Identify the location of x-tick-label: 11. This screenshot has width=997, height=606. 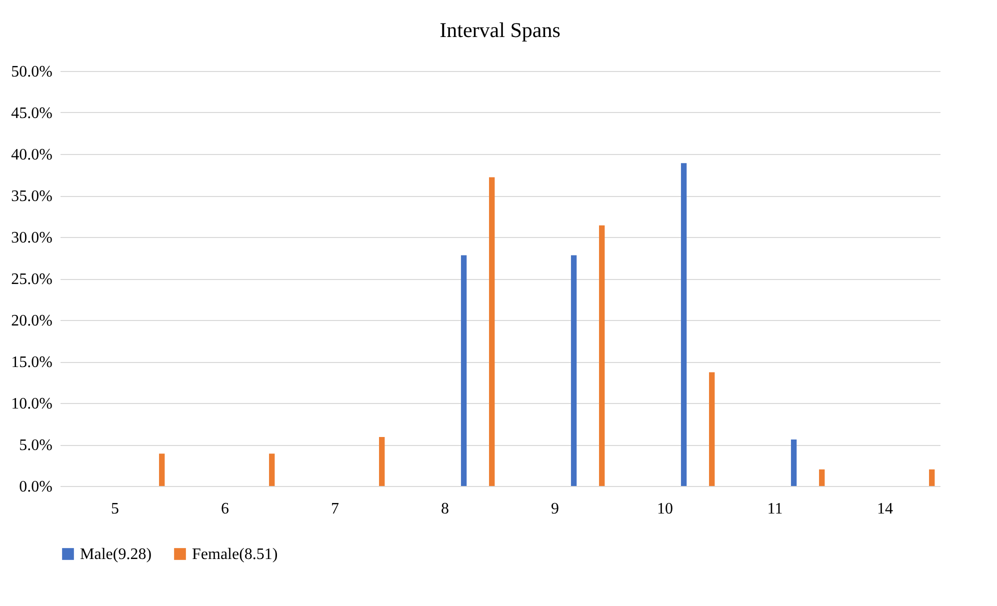
(775, 509).